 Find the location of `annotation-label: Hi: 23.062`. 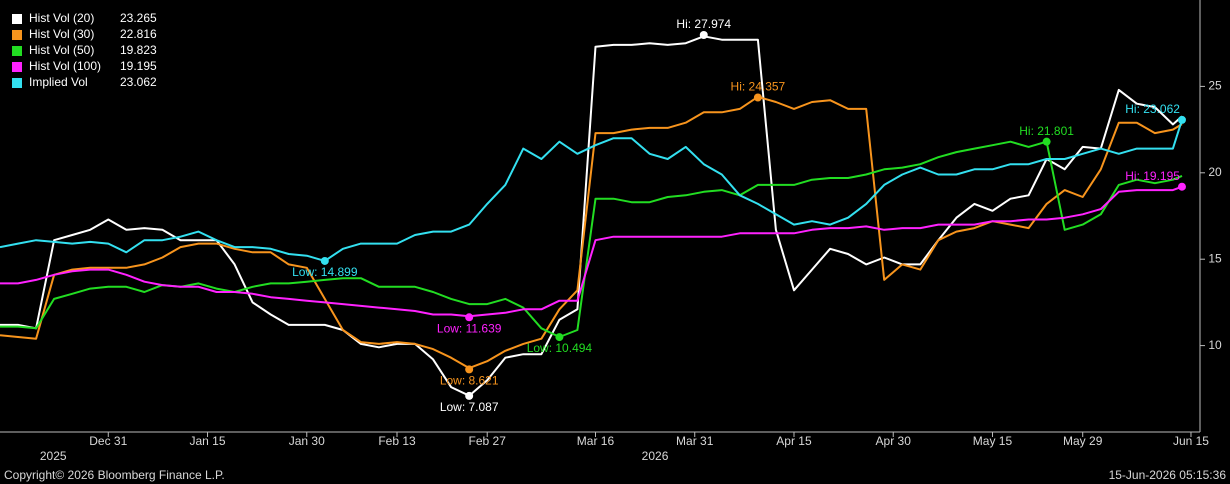

annotation-label: Hi: 23.062 is located at coordinates (1152, 109).